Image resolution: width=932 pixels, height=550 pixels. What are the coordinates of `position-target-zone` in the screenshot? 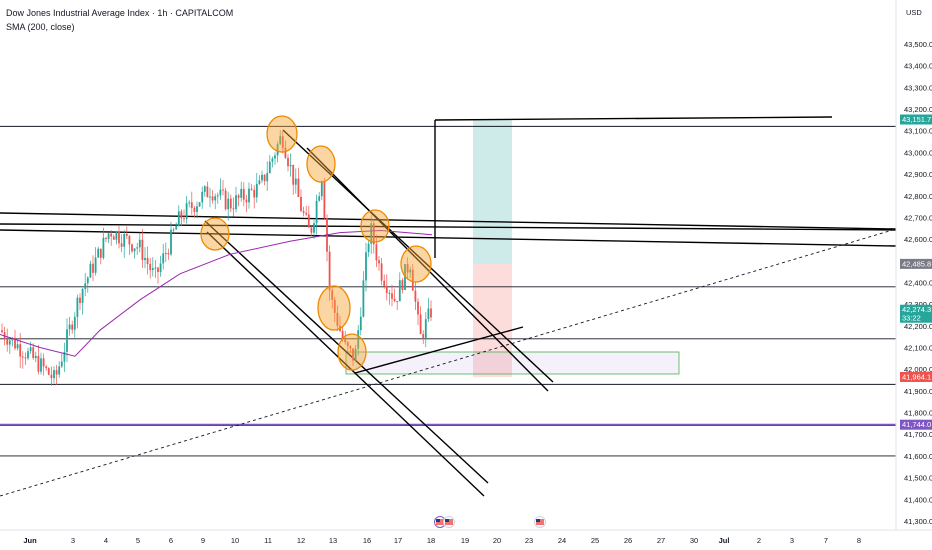 It's located at (492, 191).